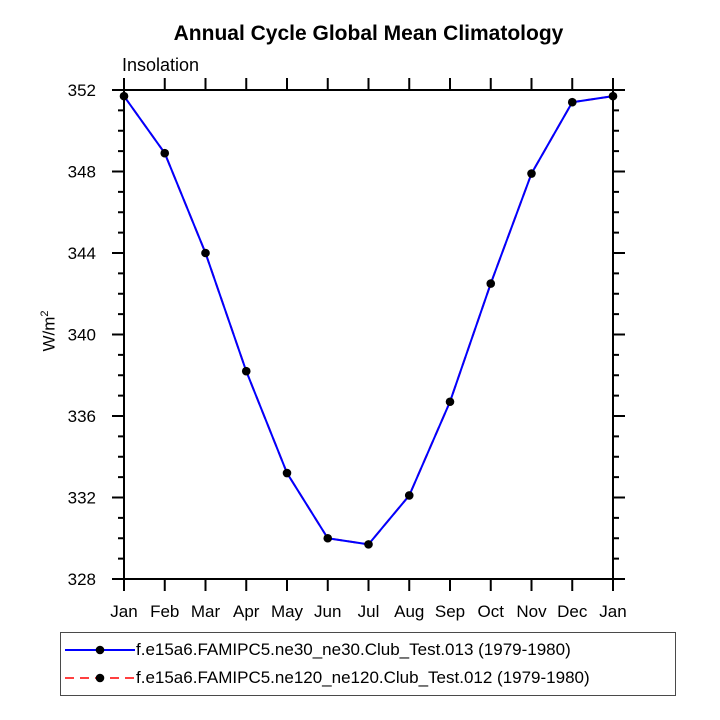 The image size is (720, 720). Describe the element at coordinates (572, 611) in the screenshot. I see `x-tick-label: Dec` at that location.